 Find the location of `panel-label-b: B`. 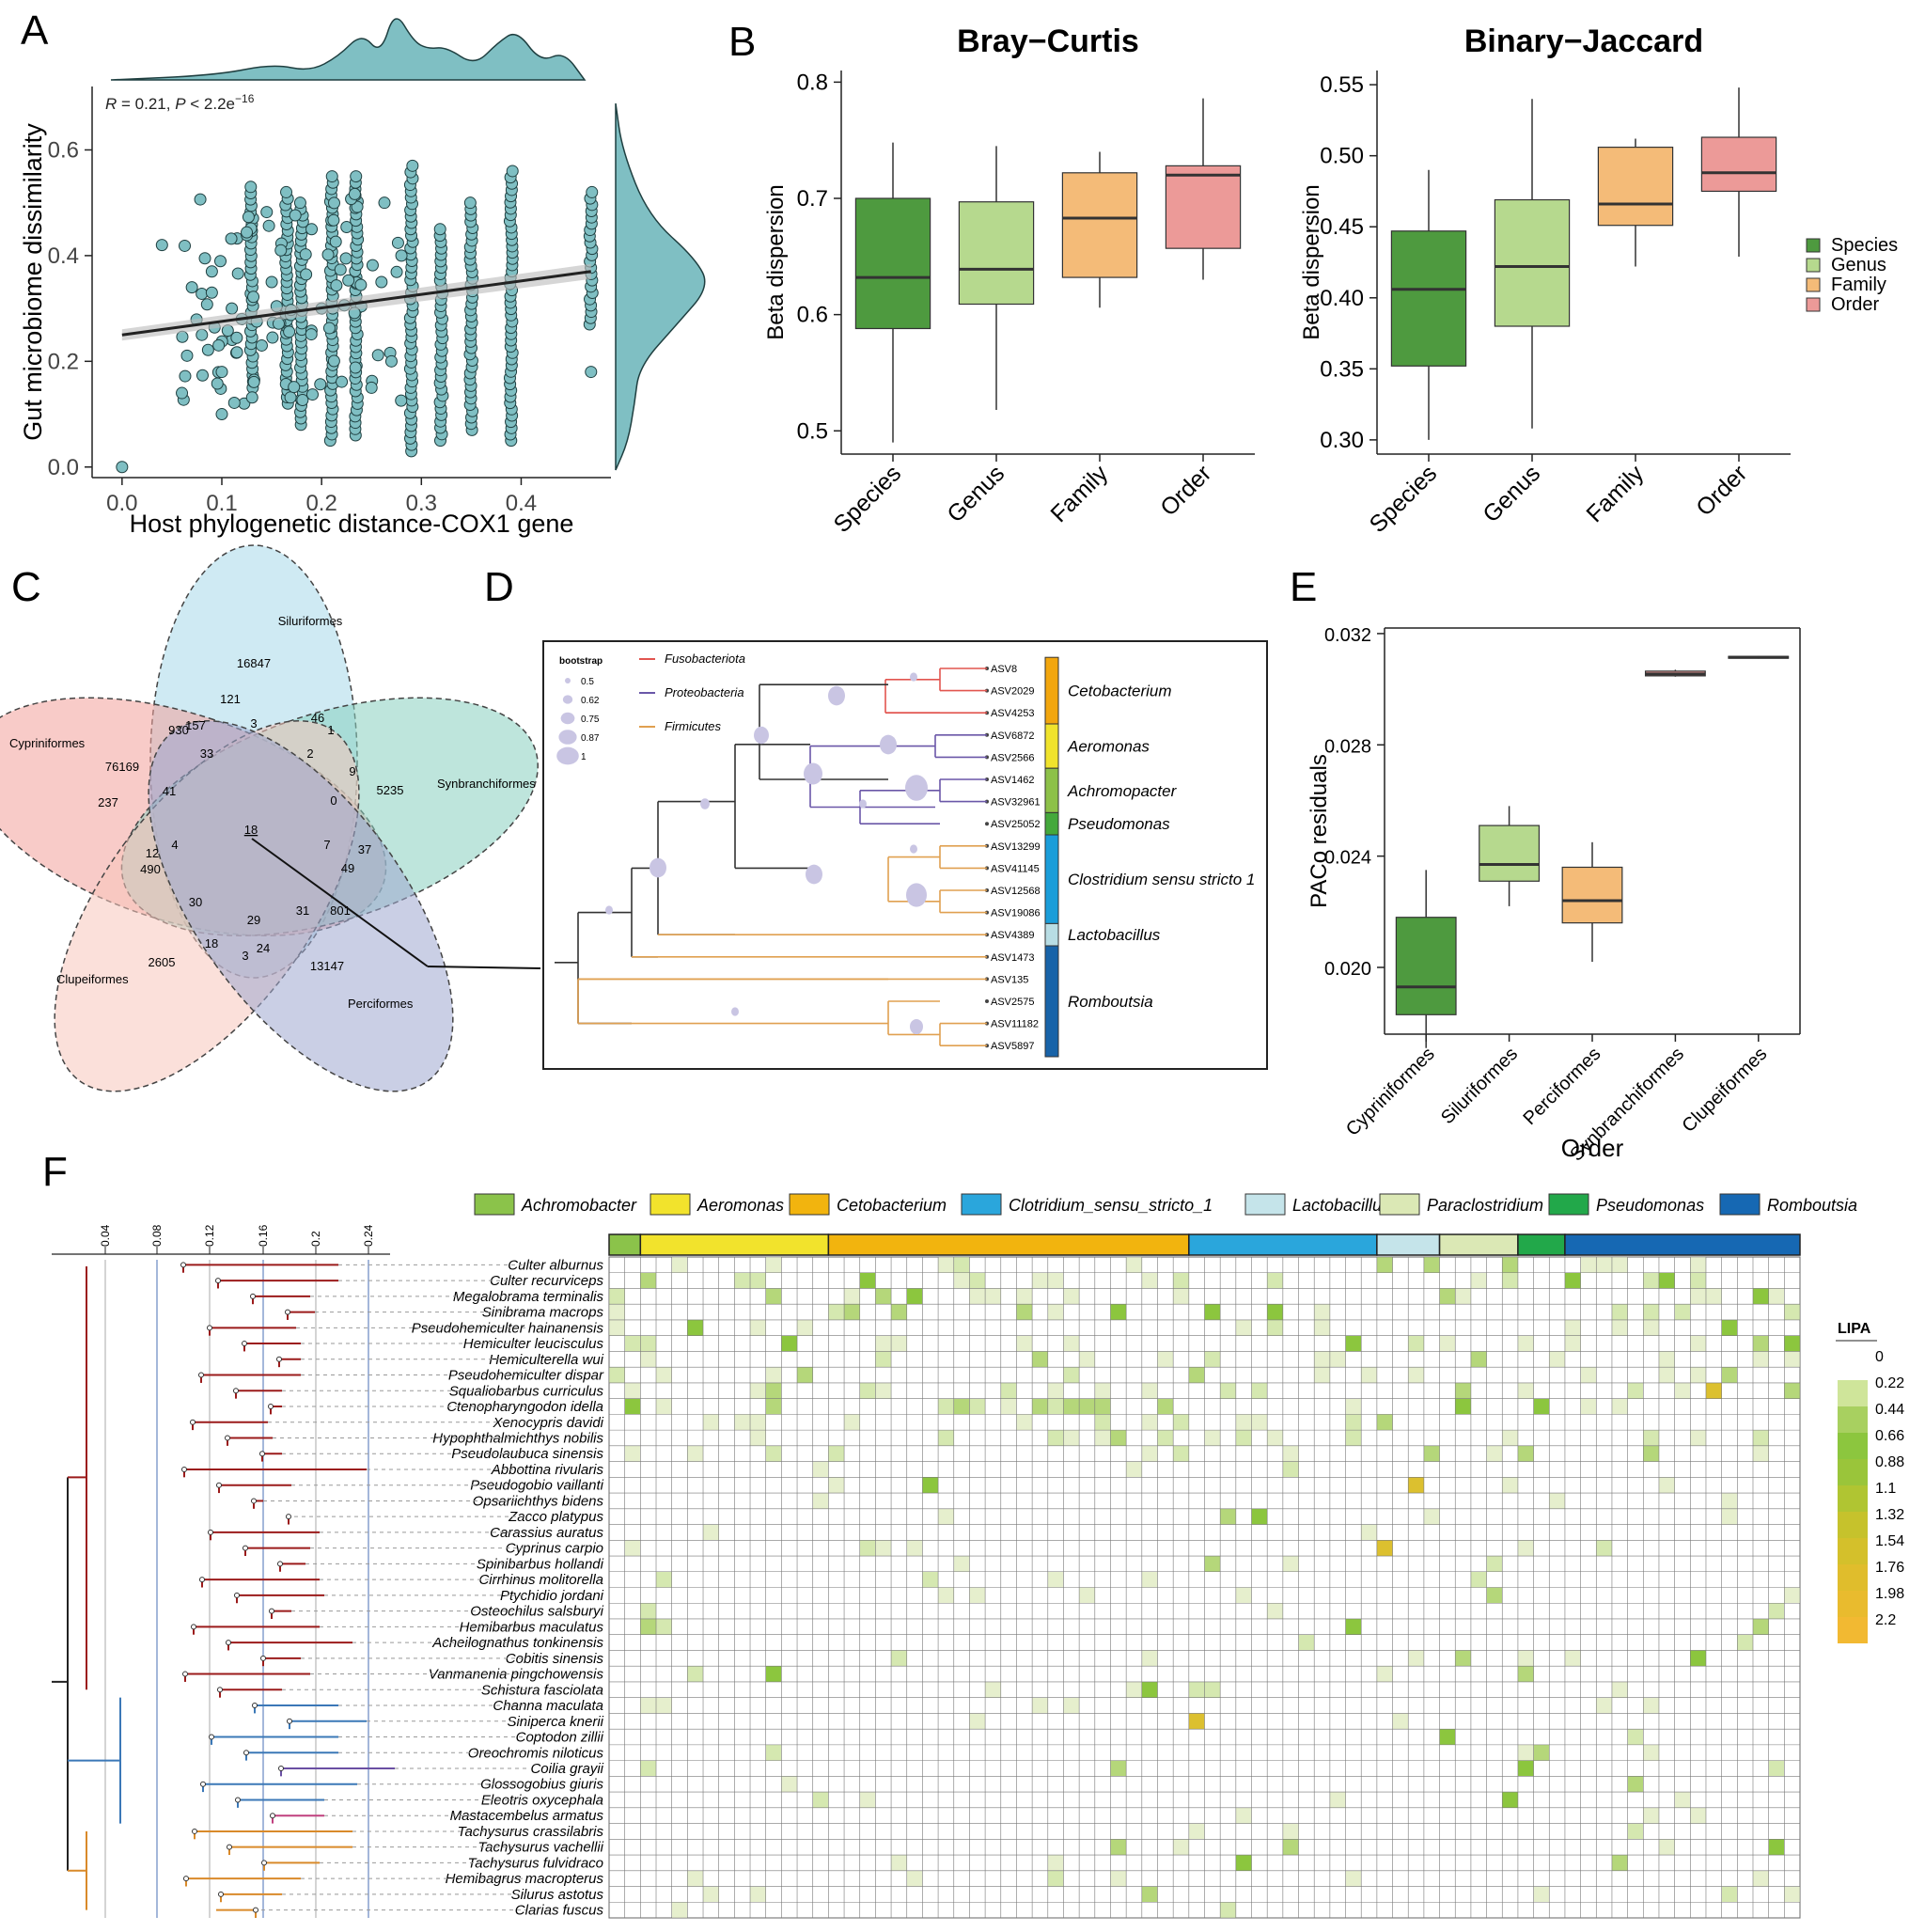

panel-label-b: B is located at coordinates (742, 42).